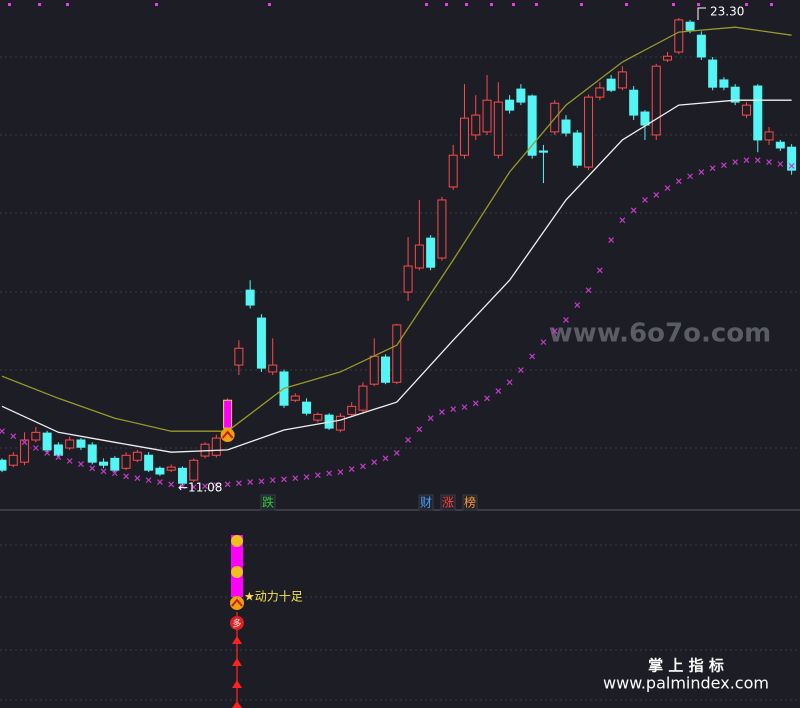 This screenshot has width=800, height=708. I want to click on lower-indicator: 多 ★动力十足, so click(266, 621).